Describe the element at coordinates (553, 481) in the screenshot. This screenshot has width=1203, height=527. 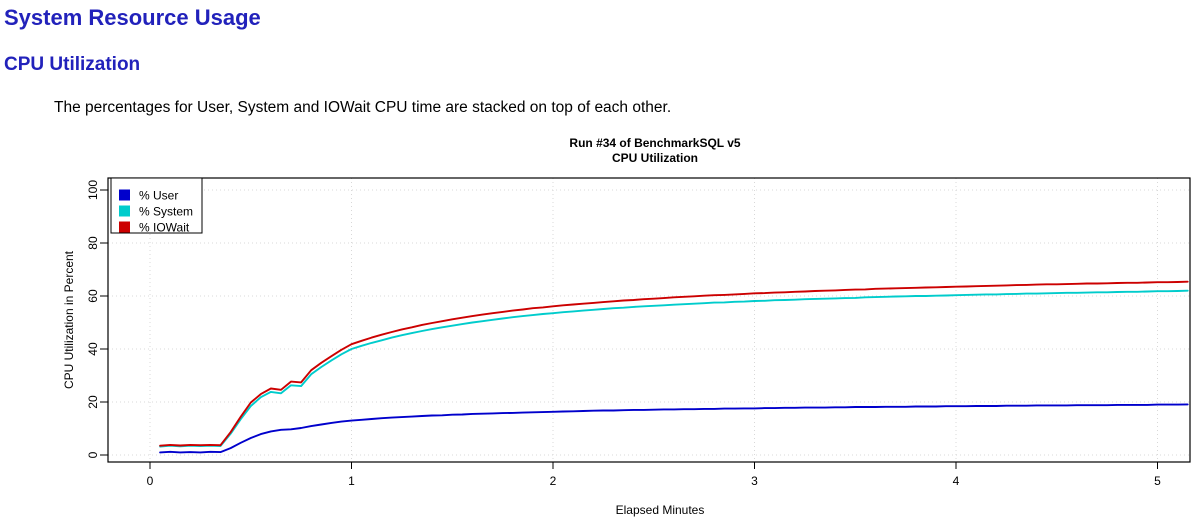
I see `x-tick-label: 2` at that location.